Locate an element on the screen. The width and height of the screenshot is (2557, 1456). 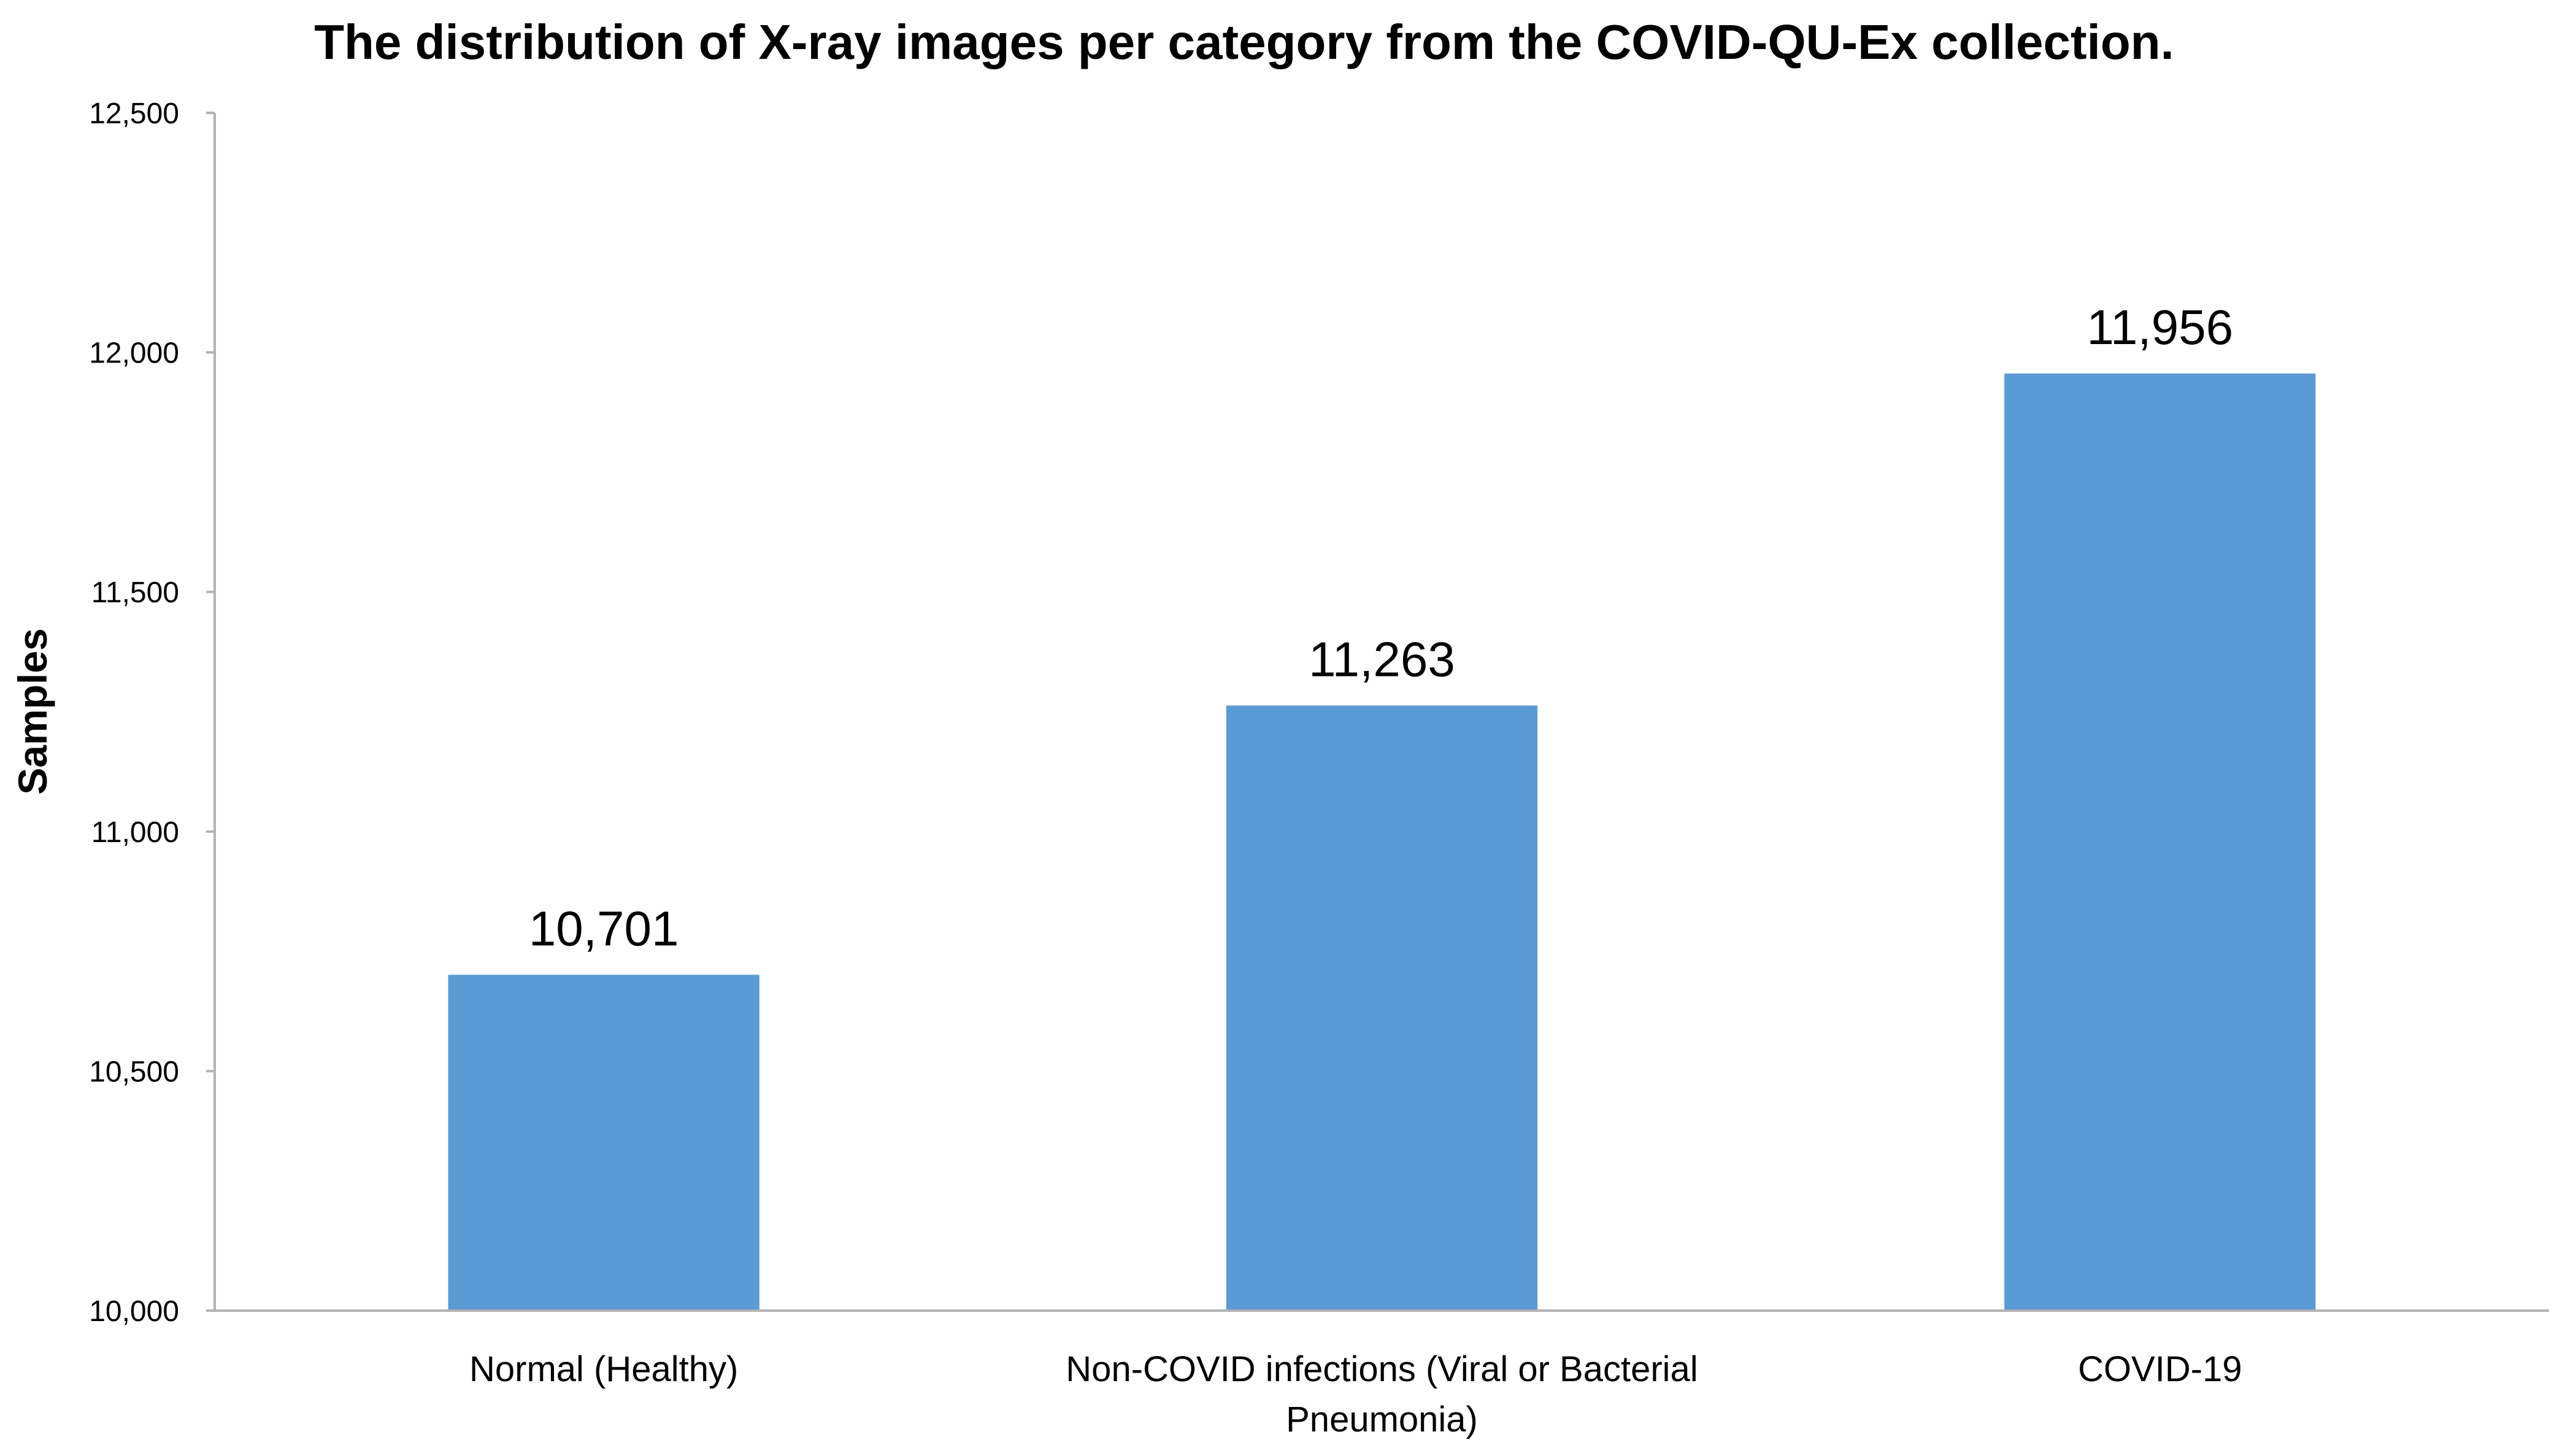
y-tick-label: 12,000 is located at coordinates (134, 353).